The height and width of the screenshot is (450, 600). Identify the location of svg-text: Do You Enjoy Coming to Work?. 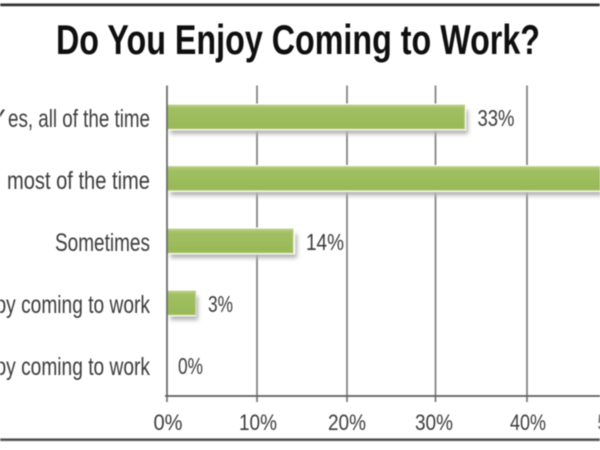
(298, 39).